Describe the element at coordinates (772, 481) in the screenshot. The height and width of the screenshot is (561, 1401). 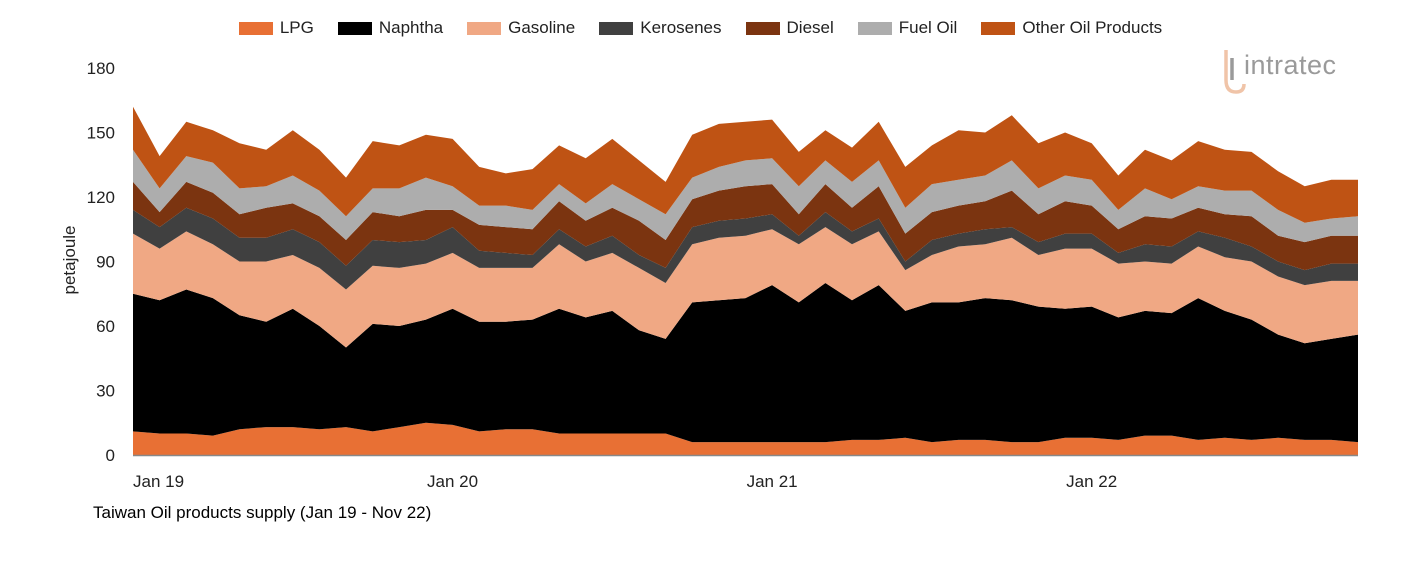
I see `x-tick-label: Jan 21` at that location.